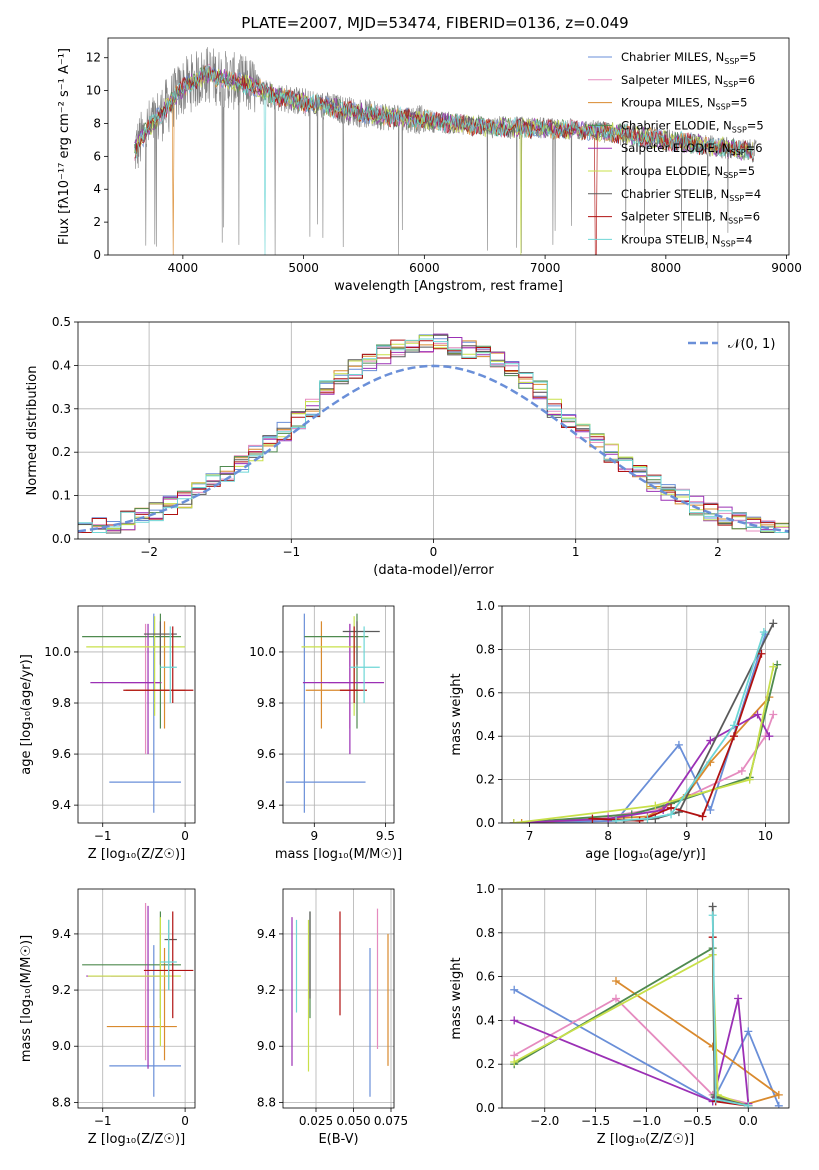  I want to click on y-tick-label: 9.6, so click(266, 754).